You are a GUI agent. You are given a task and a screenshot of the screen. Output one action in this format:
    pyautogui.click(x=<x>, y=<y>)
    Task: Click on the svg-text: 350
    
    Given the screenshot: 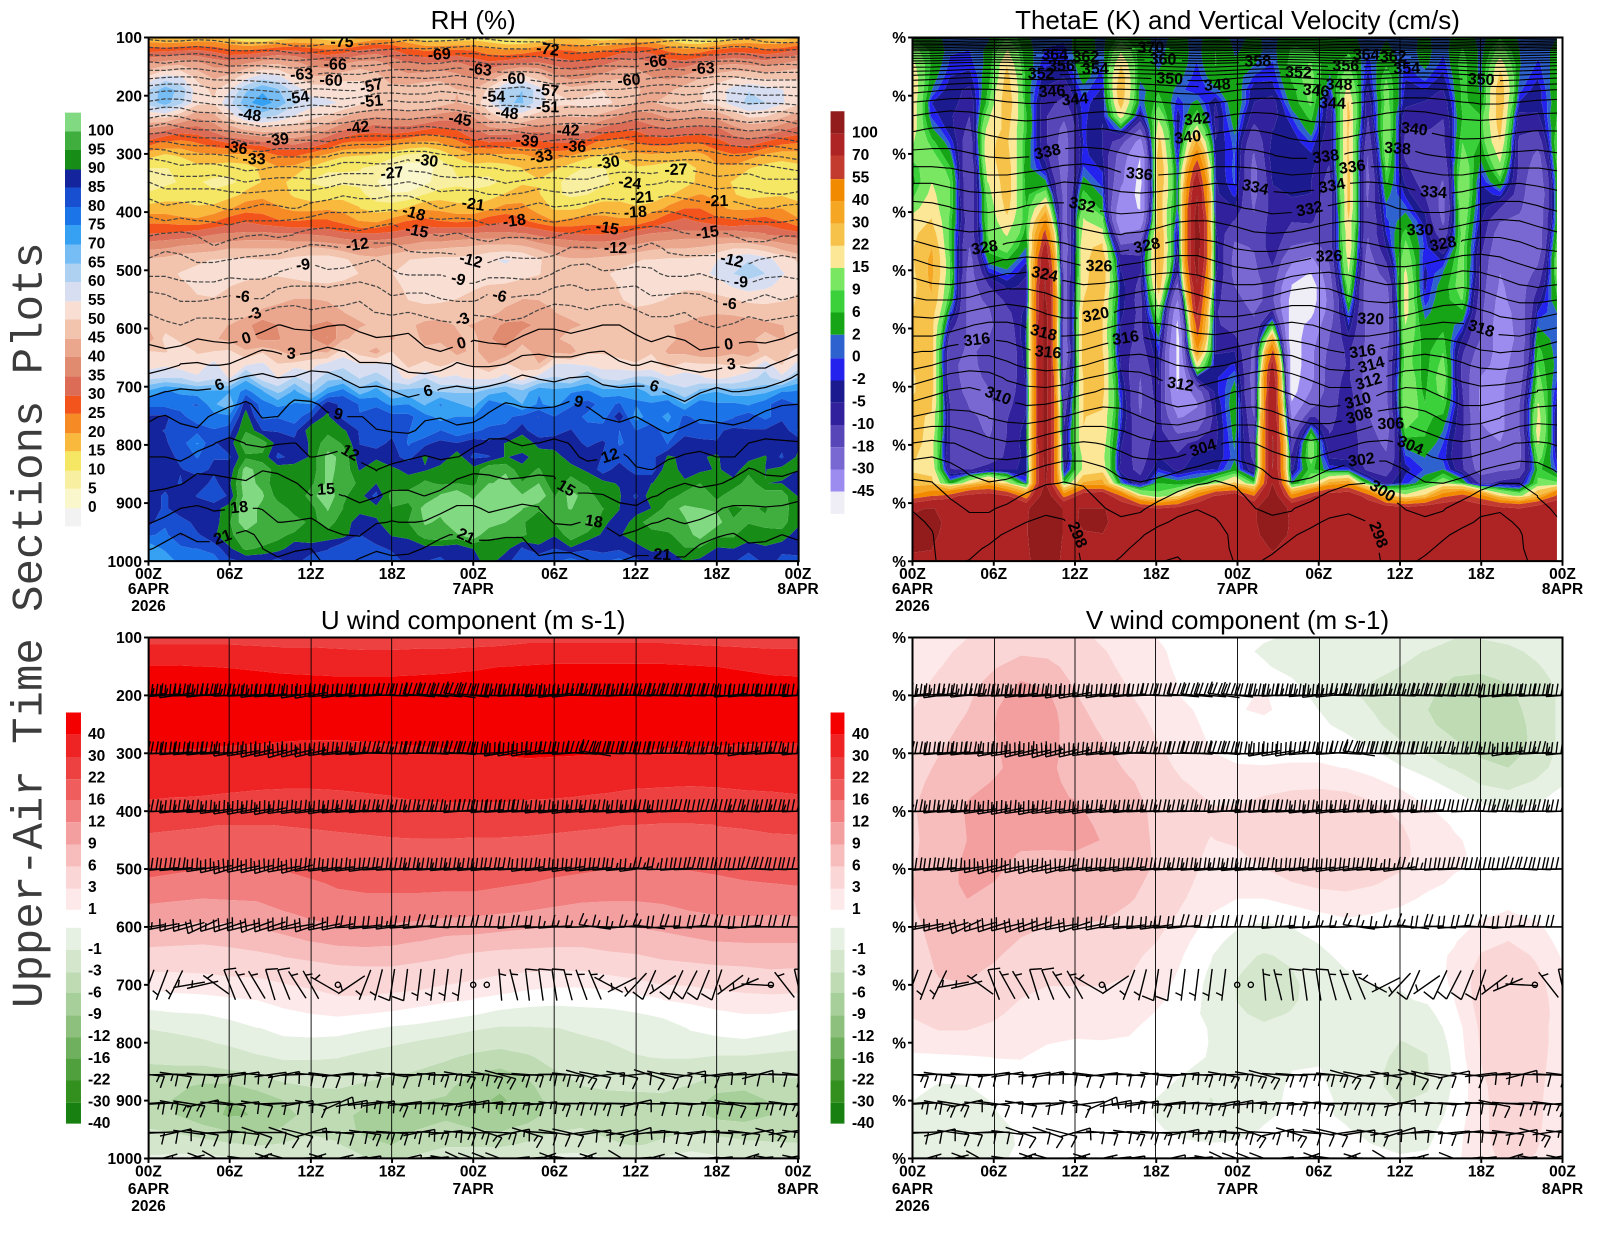 What is the action you would take?
    pyautogui.click(x=1170, y=79)
    